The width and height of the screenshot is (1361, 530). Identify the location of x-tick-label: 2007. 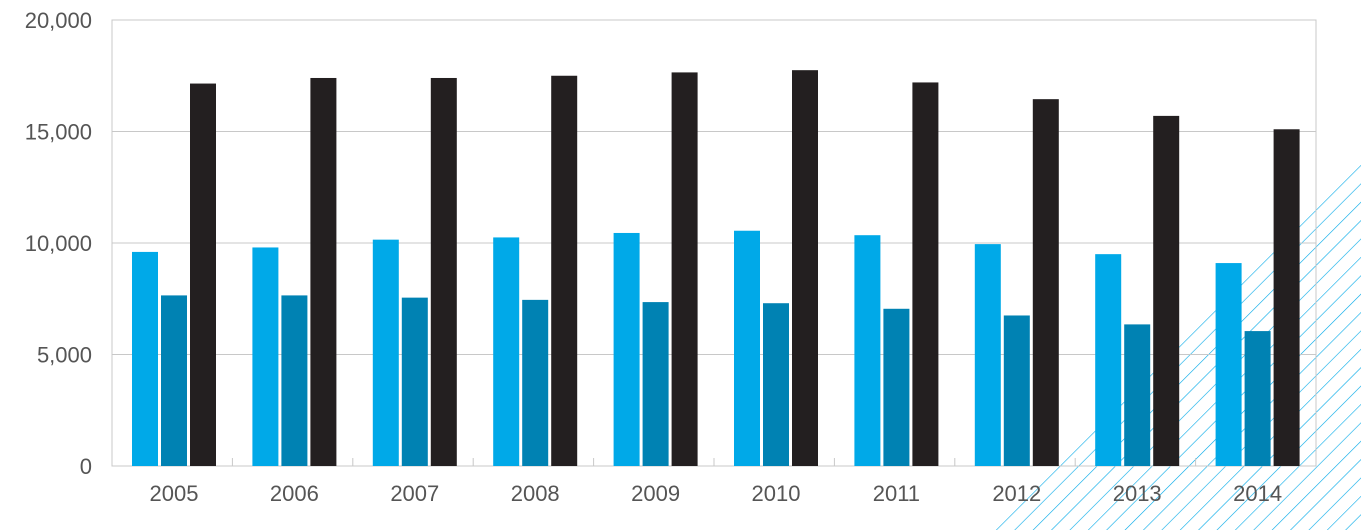
(414, 493).